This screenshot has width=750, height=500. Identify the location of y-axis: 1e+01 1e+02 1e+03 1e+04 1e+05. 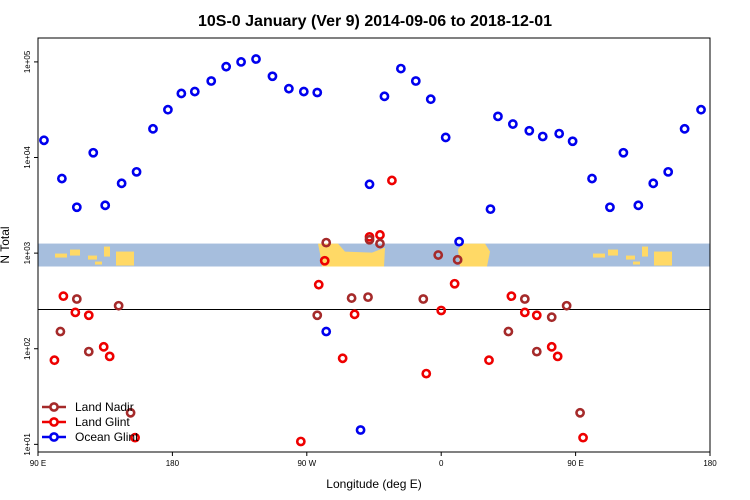
(30, 253).